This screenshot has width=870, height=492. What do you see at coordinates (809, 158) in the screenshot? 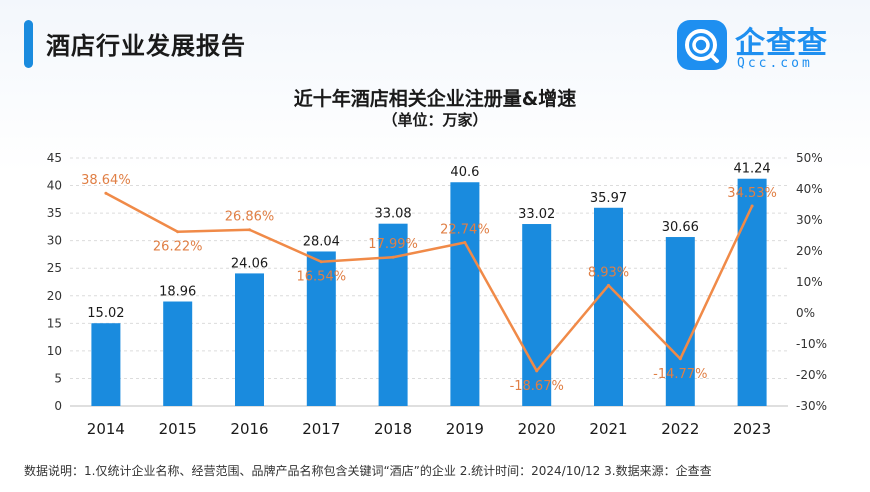
I see `y-right-tick-label: 50%` at bounding box center [809, 158].